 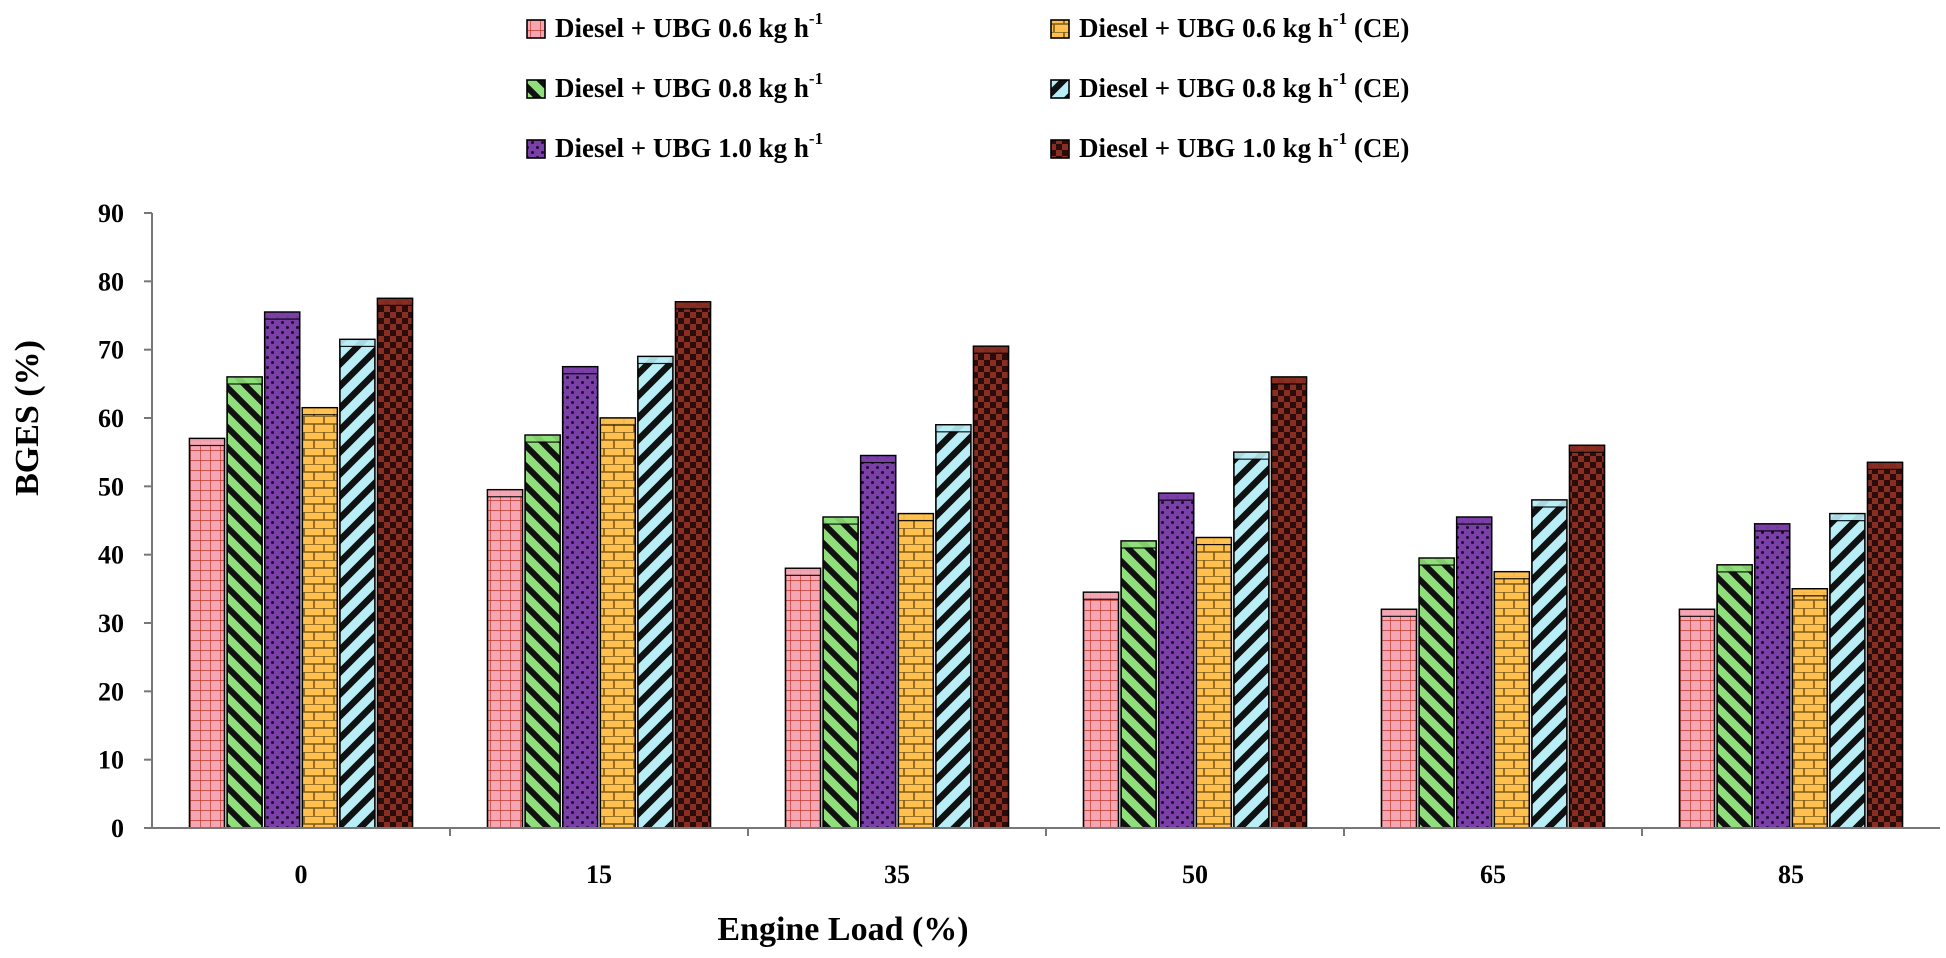 What do you see at coordinates (27, 418) in the screenshot?
I see `y-axis-title: BGES (%)` at bounding box center [27, 418].